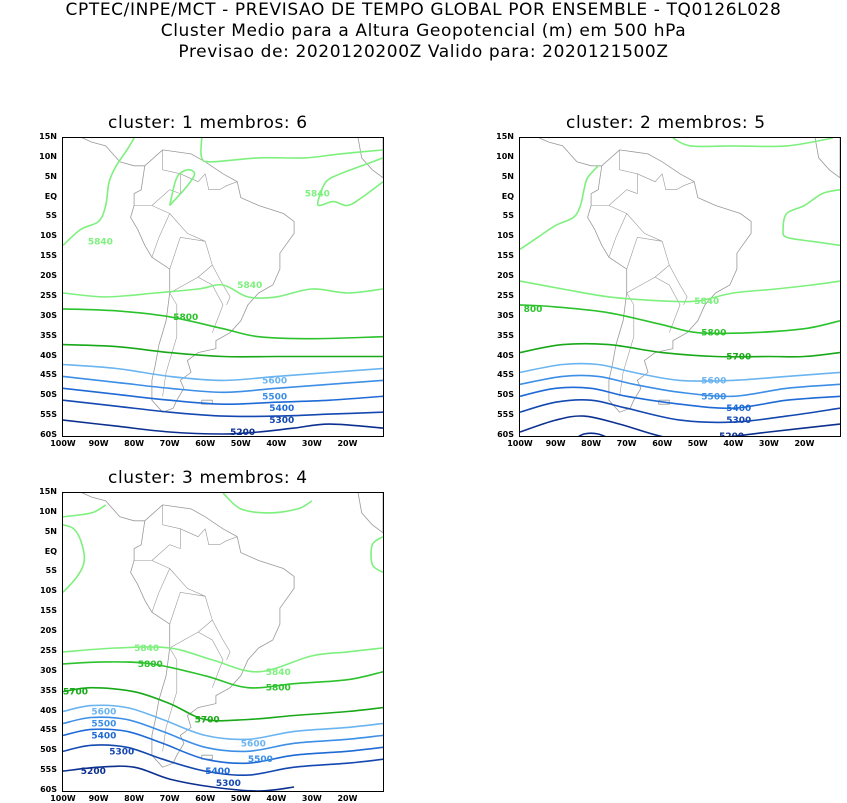  I want to click on contour-line-c5600, so click(223, 722).